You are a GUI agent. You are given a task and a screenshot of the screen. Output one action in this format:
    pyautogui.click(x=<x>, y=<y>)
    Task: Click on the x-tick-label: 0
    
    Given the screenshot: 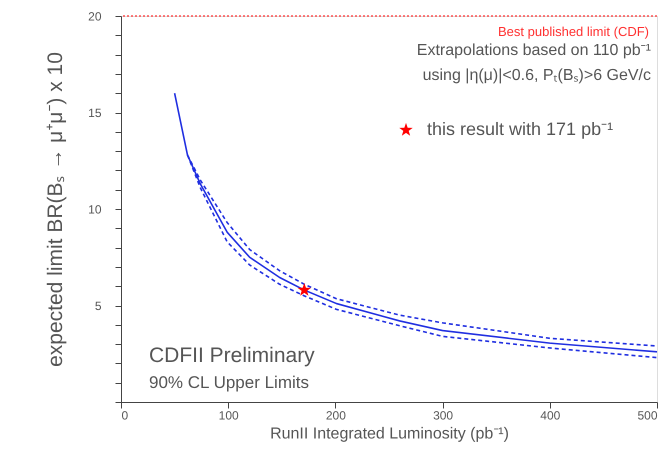 What is the action you would take?
    pyautogui.click(x=125, y=415)
    